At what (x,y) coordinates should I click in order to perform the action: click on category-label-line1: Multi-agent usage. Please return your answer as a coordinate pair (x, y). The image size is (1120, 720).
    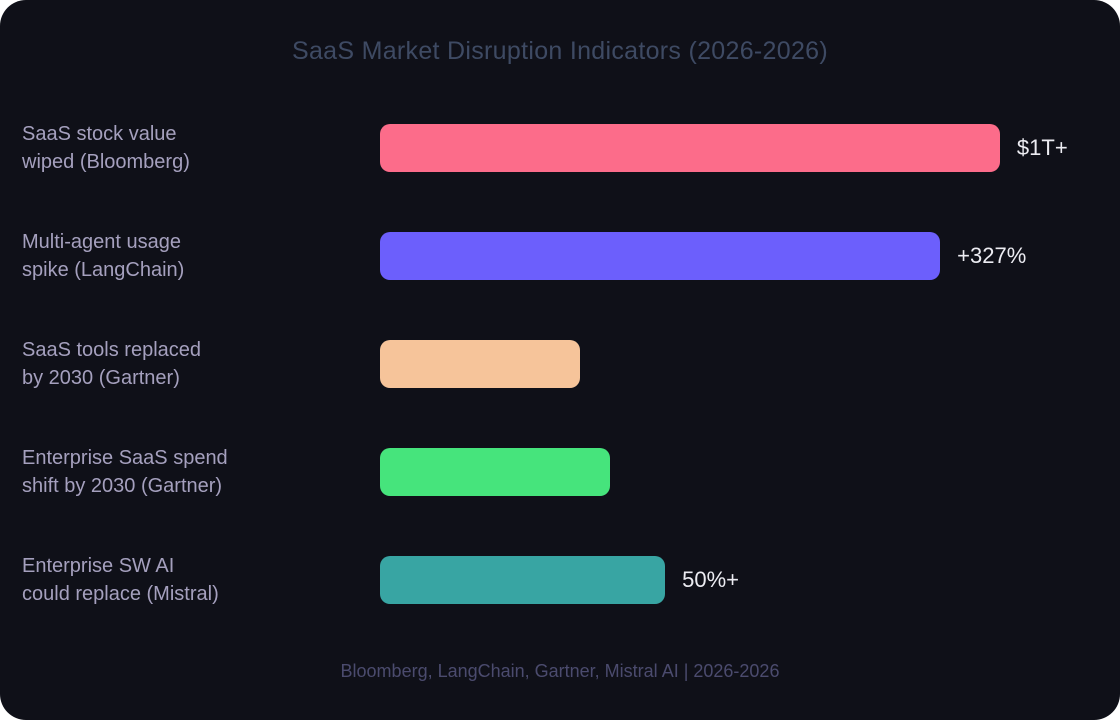
    Looking at the image, I should click on (101, 242).